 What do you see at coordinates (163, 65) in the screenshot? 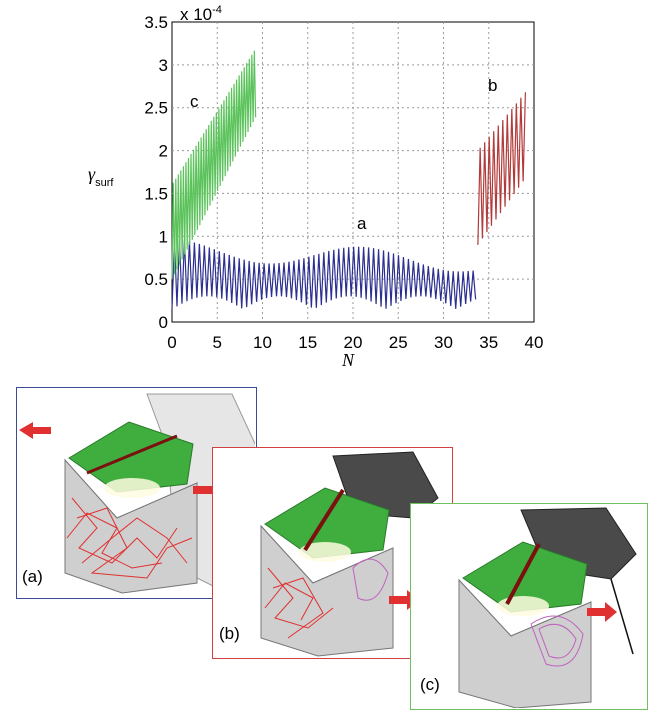
I see `y-tick-label: 3` at bounding box center [163, 65].